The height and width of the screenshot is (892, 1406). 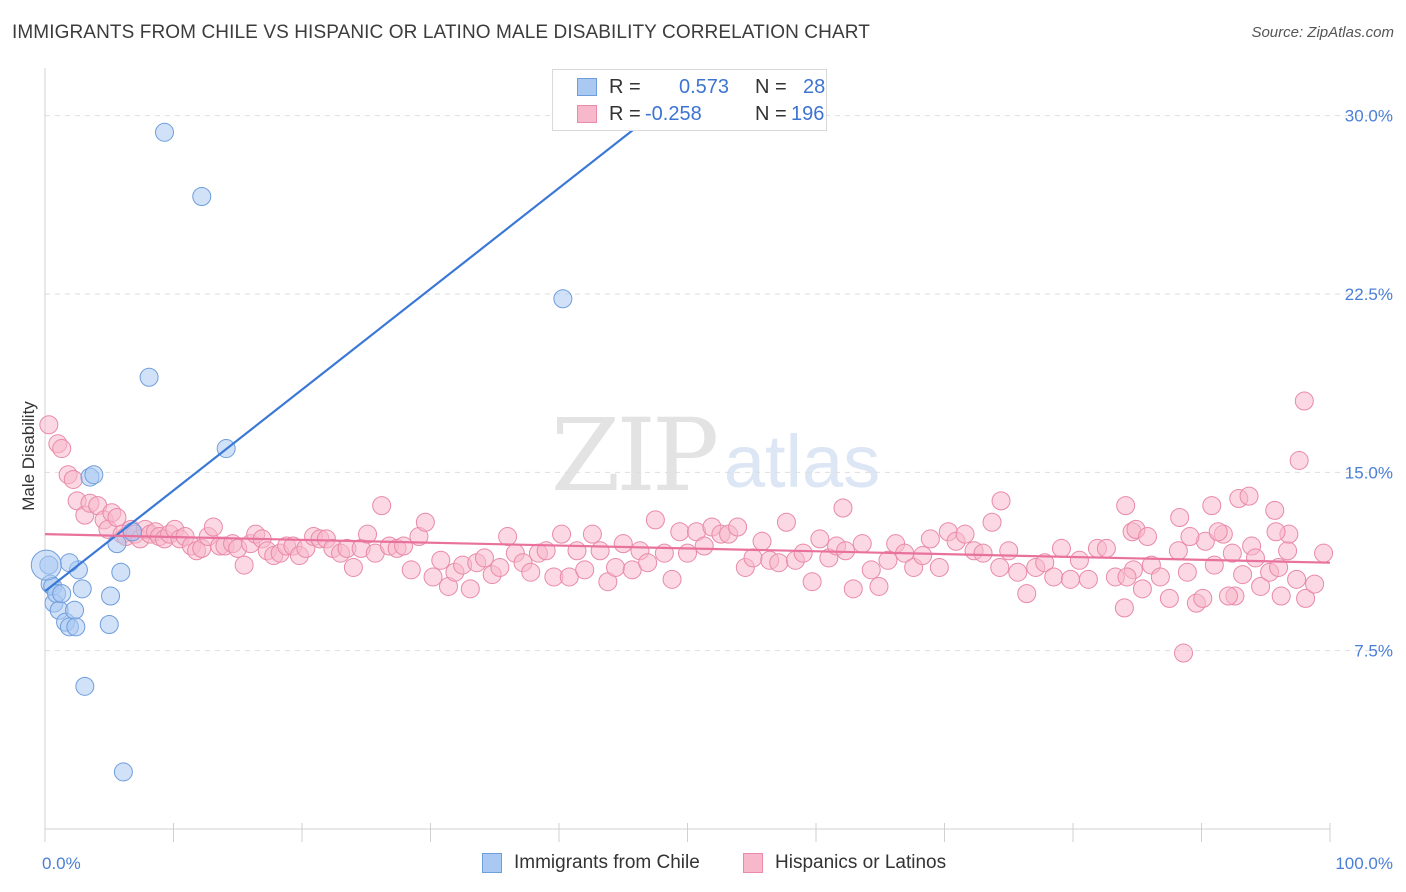 What do you see at coordinates (802, 461) in the screenshot?
I see `watermark-atlas: atlas` at bounding box center [802, 461].